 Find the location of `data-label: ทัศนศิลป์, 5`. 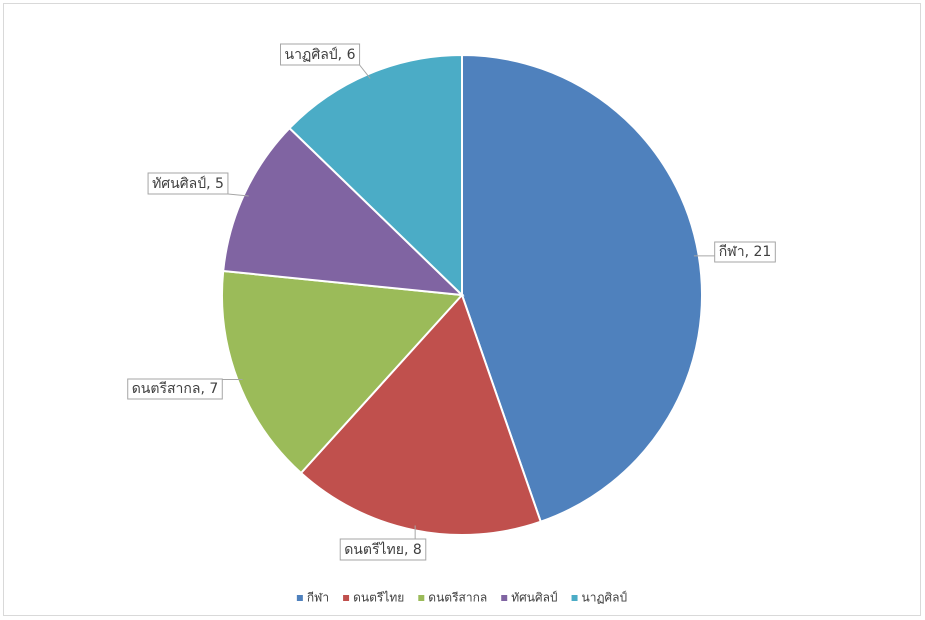

data-label: ทัศนศิลป์, 5 is located at coordinates (188, 183).